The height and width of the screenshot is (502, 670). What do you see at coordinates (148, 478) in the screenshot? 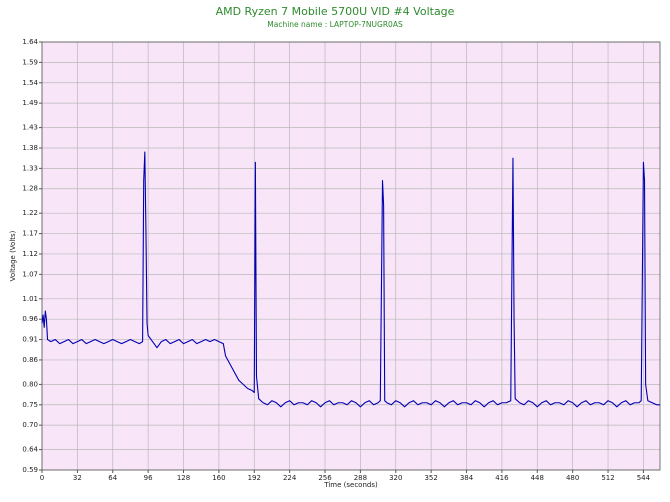
I see `x-tick-label: 96` at bounding box center [148, 478].